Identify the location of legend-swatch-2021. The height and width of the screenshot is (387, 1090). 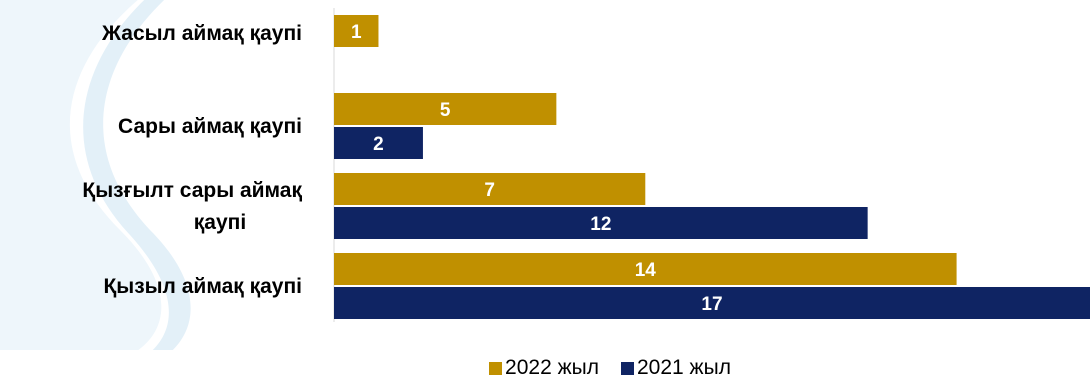
(627, 368).